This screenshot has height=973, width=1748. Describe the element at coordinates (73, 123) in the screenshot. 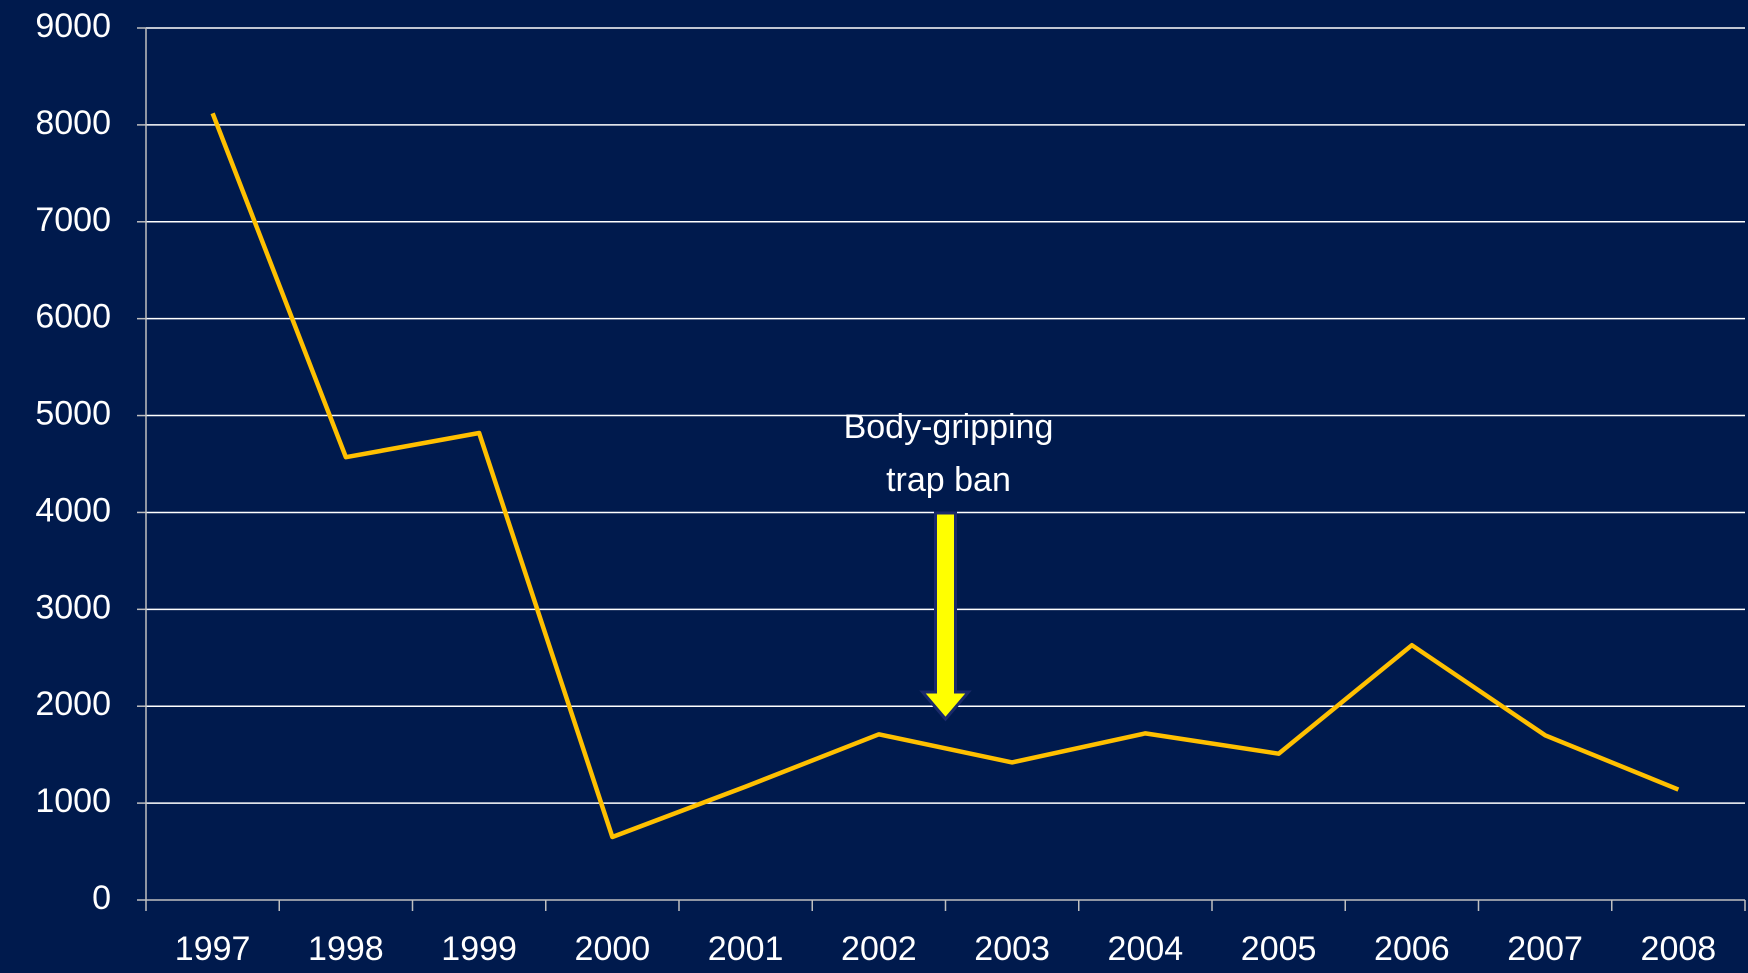

I see `y-tick-label: 8000` at that location.